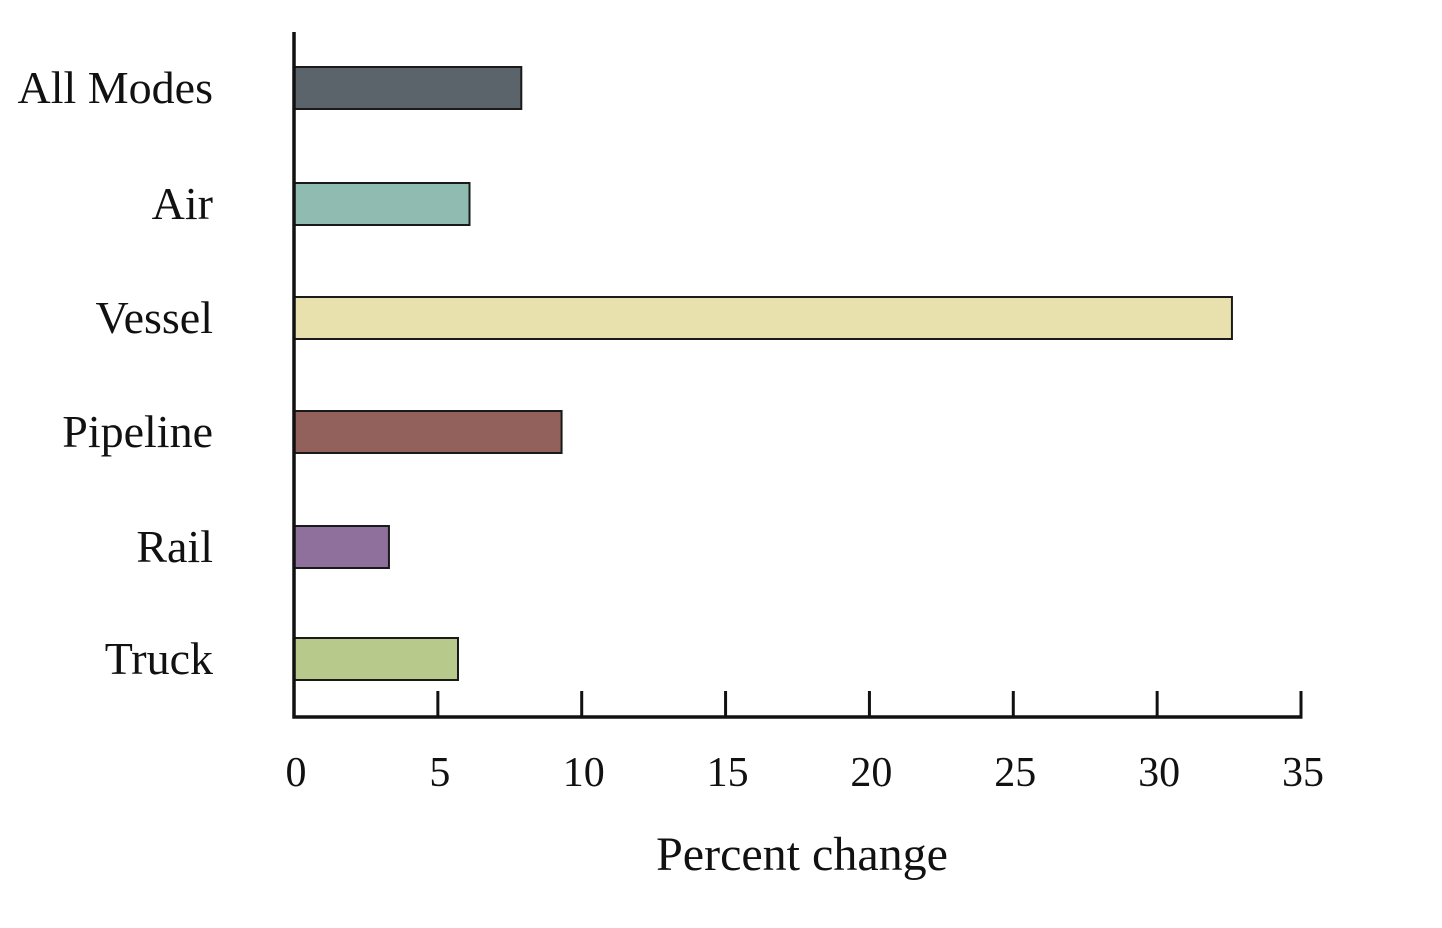 The width and height of the screenshot is (1442, 928). I want to click on bar-vessel, so click(763, 318).